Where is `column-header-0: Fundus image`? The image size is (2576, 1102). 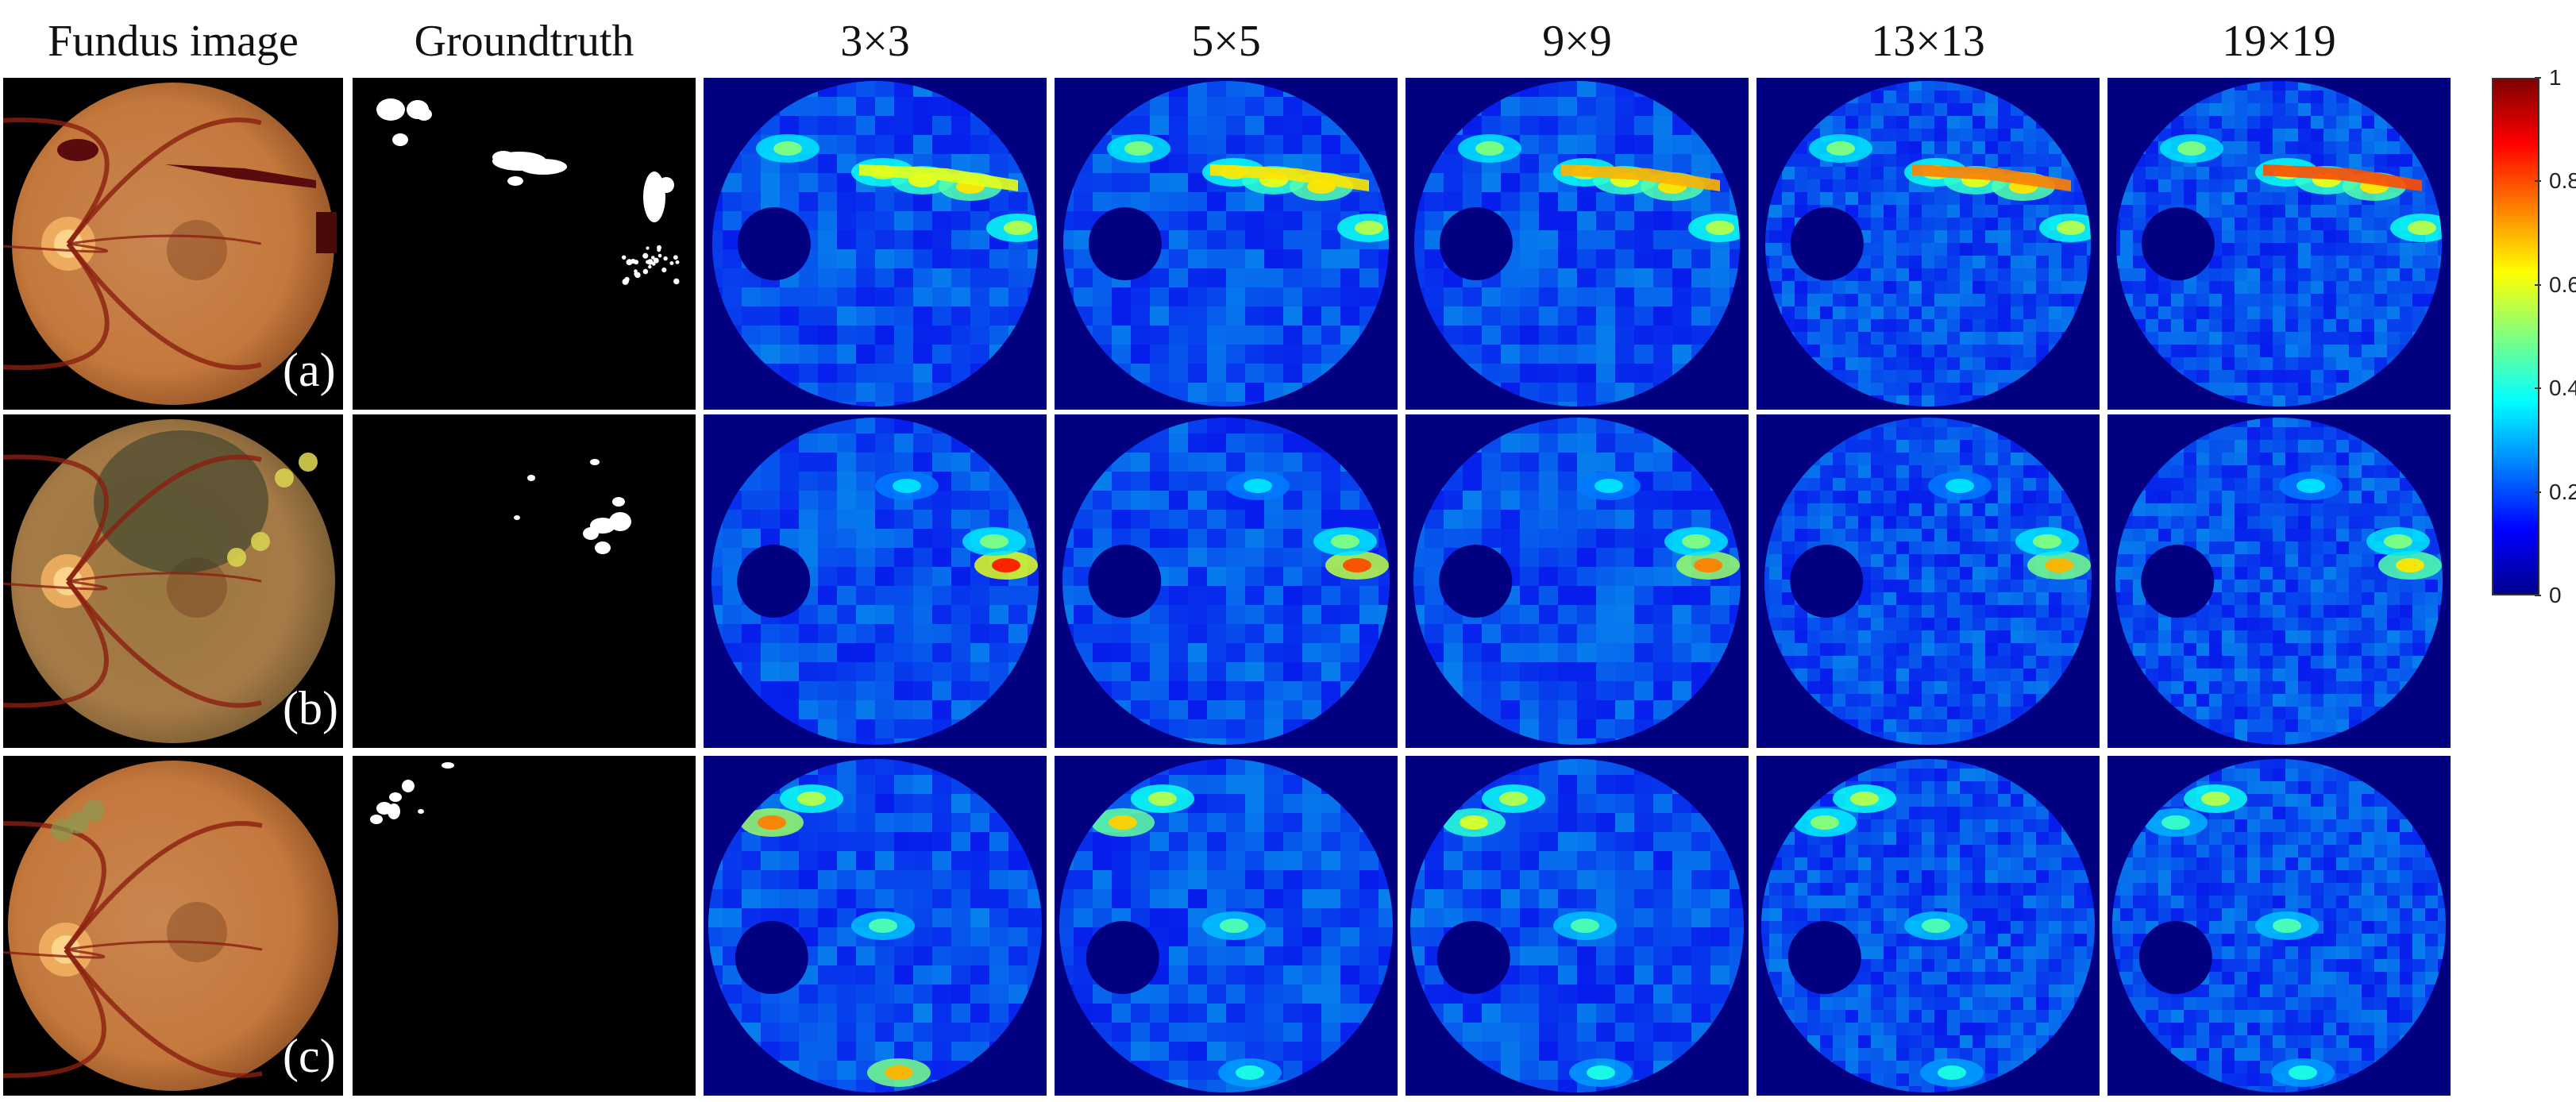
column-header-0: Fundus image is located at coordinates (173, 41).